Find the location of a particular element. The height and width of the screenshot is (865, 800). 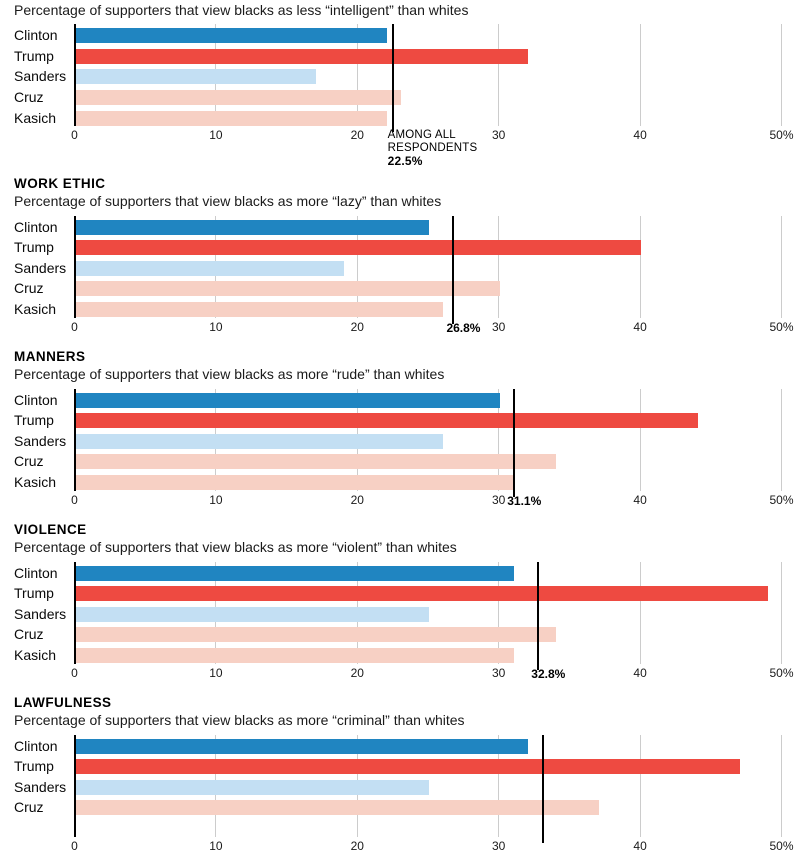

reference-value-label: 22.5% is located at coordinates (405, 161).